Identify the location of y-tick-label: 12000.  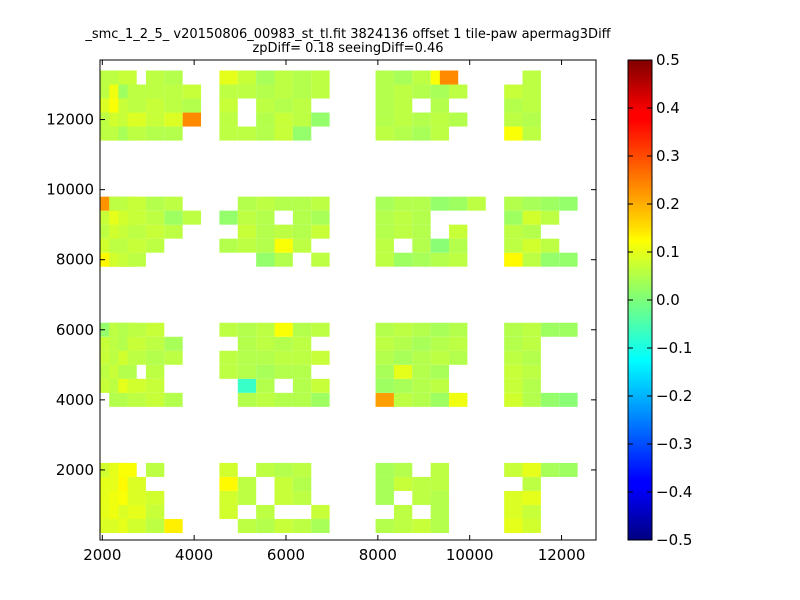
(70, 120).